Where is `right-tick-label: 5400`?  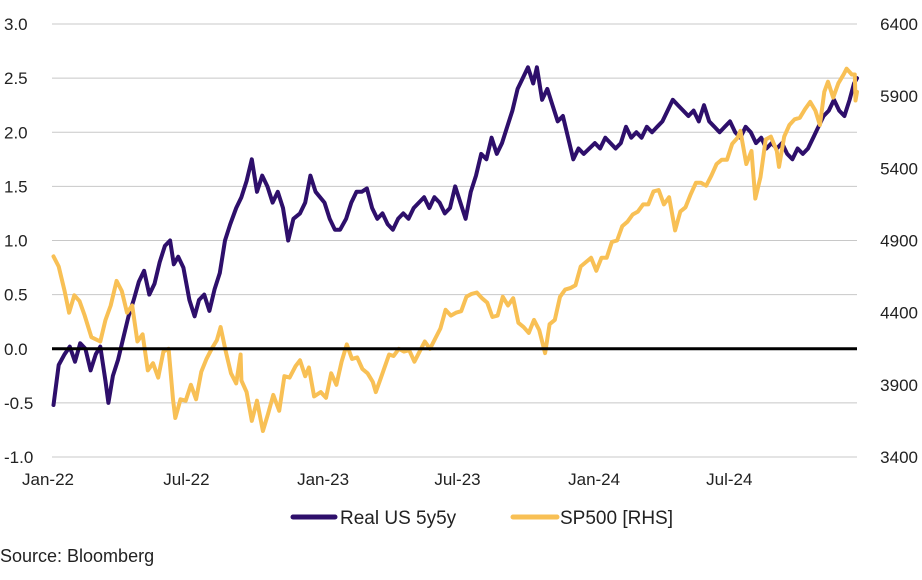 right-tick-label: 5400 is located at coordinates (899, 168).